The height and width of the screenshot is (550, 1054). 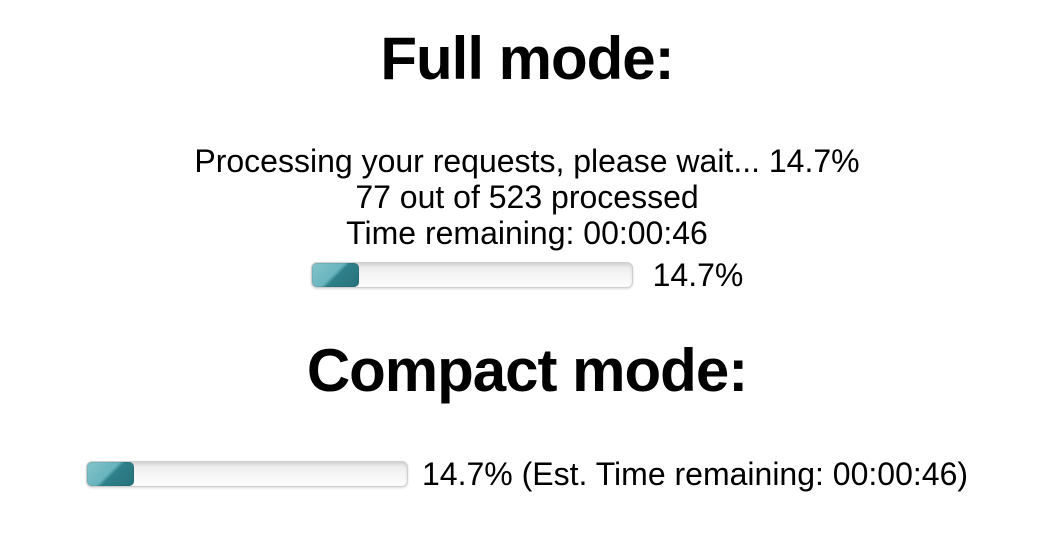 What do you see at coordinates (471, 275) in the screenshot?
I see `full-mode-progressbar` at bounding box center [471, 275].